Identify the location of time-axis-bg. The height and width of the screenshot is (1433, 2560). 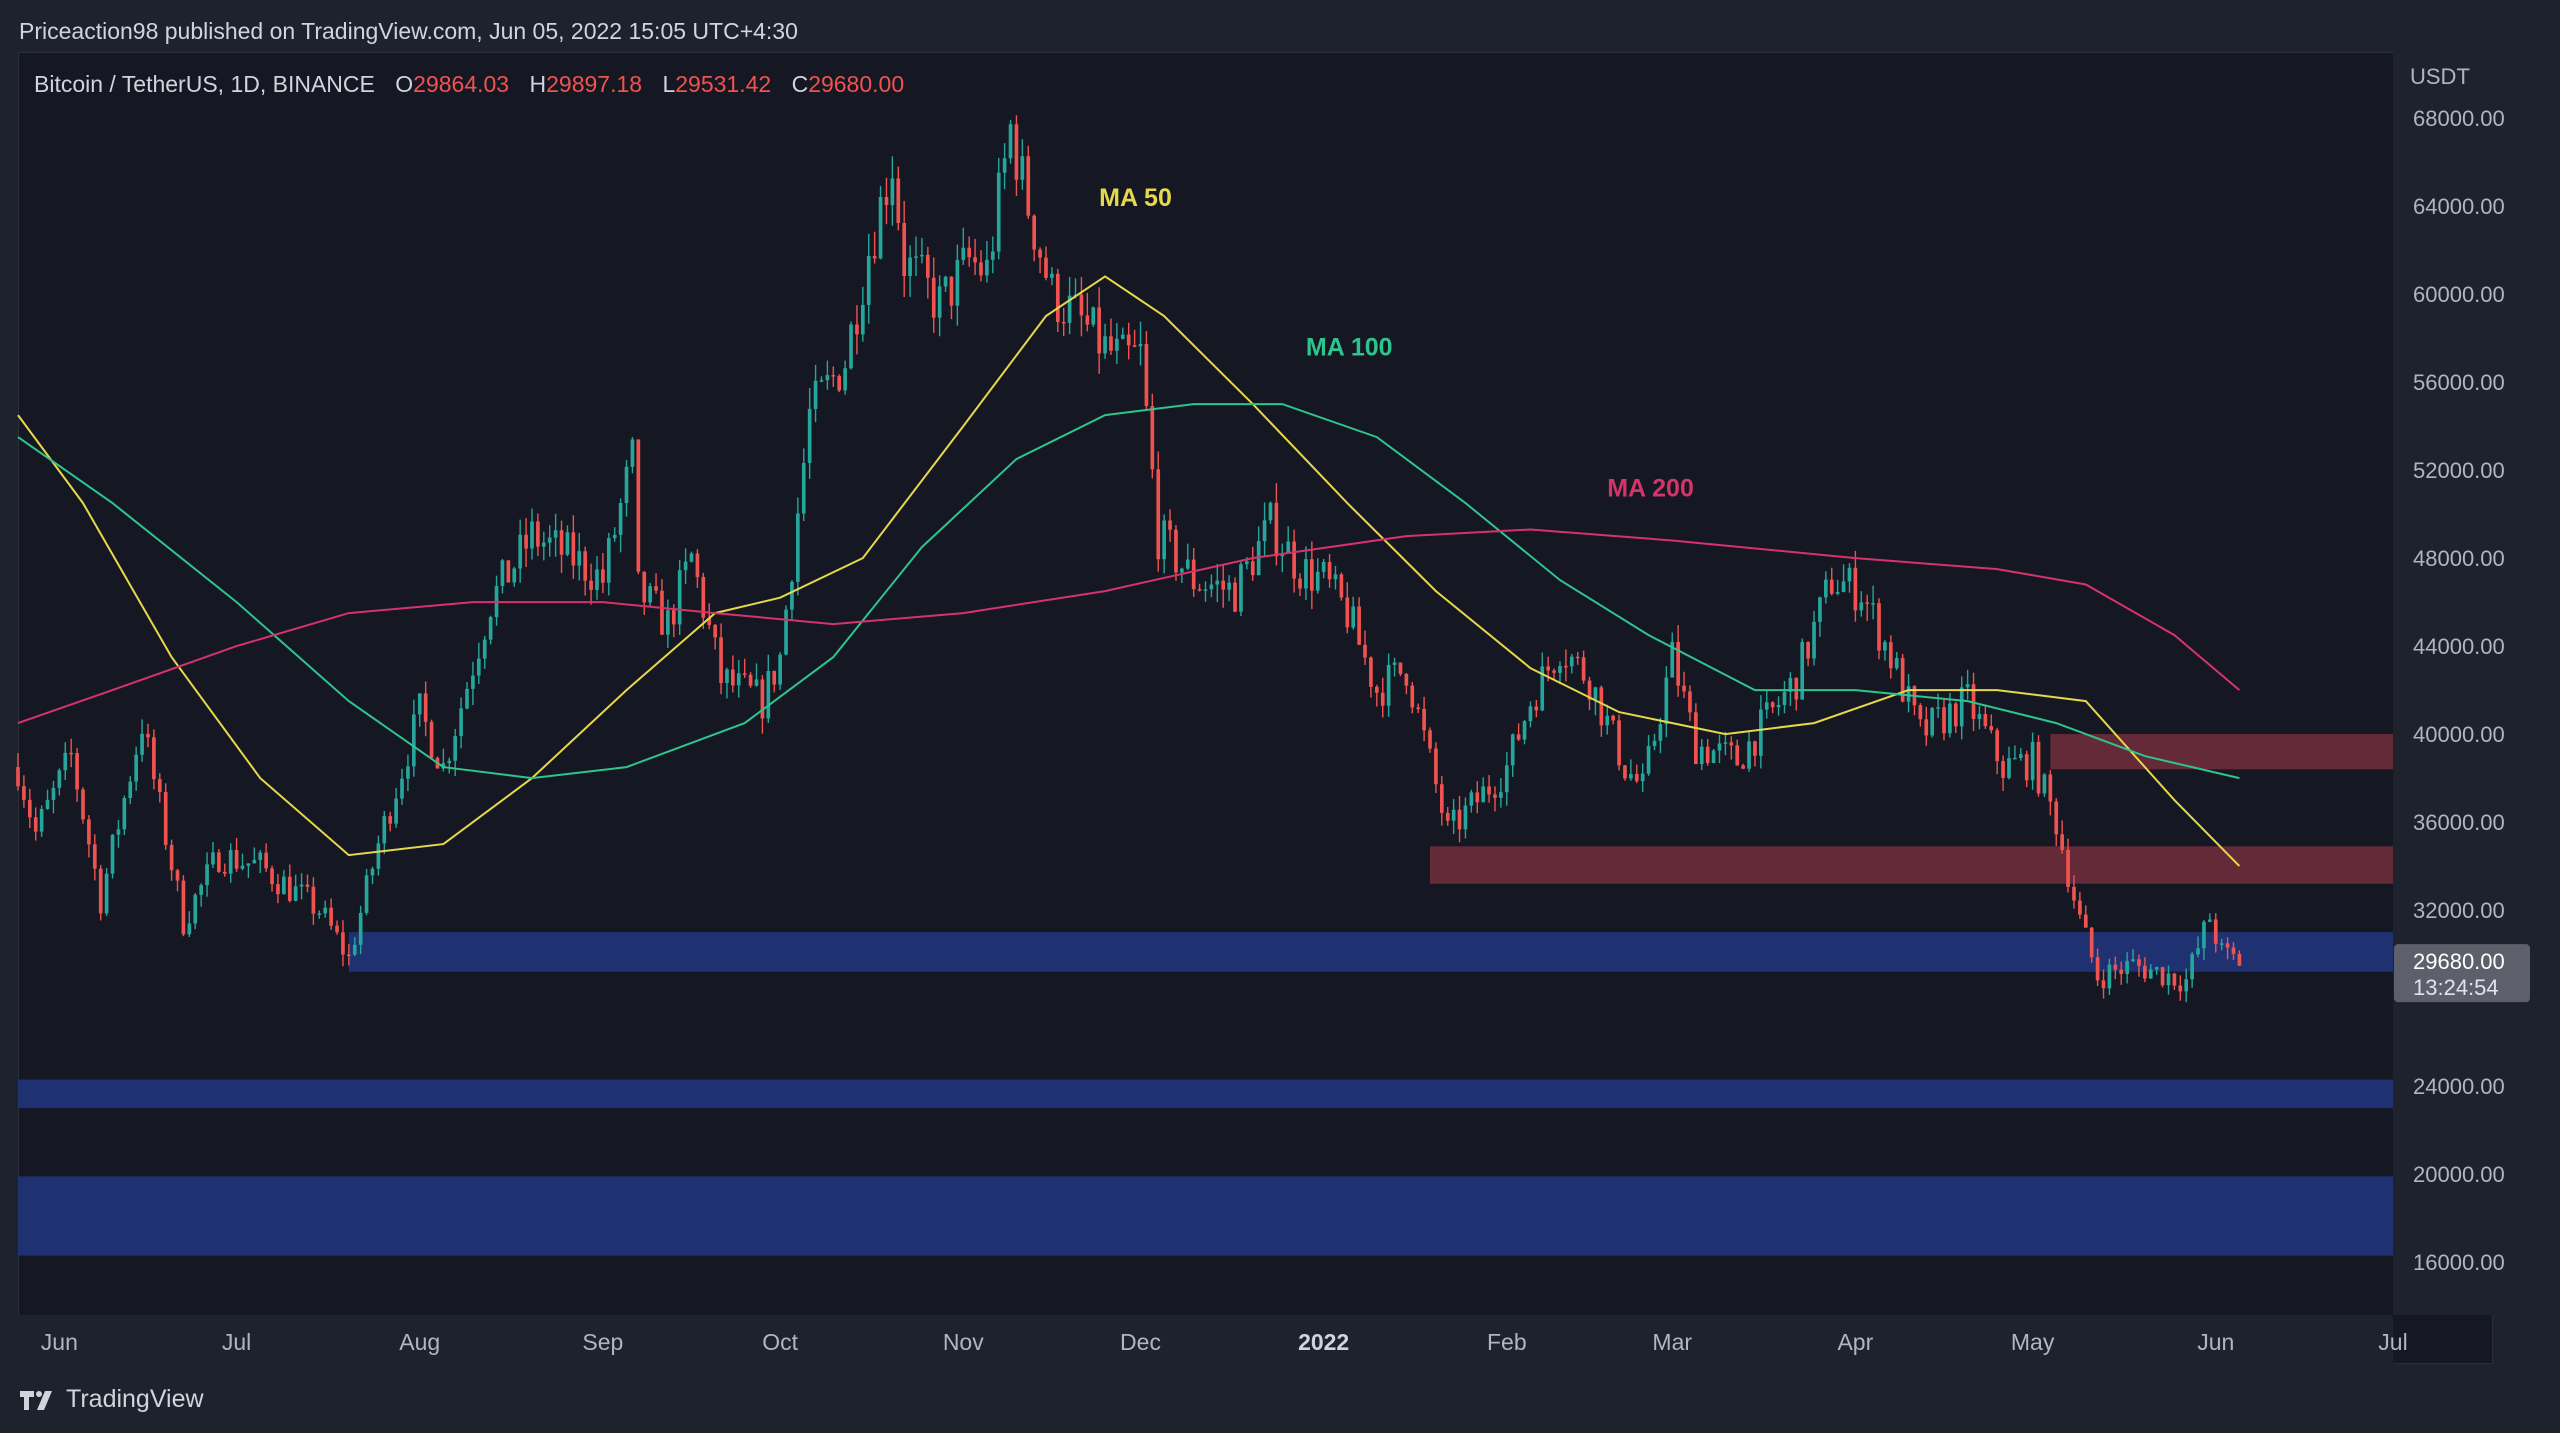
(1205, 1339).